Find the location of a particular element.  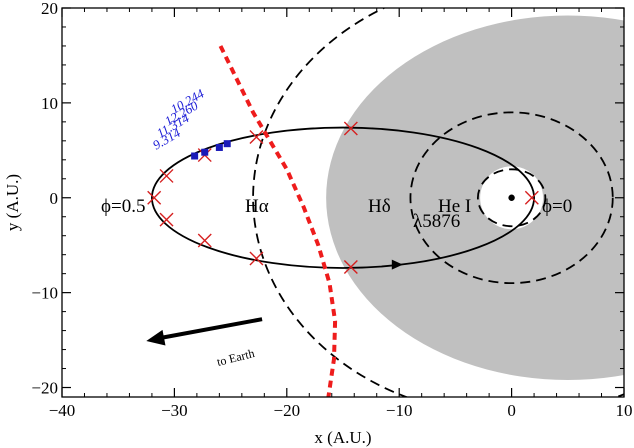

annotation-4: He I is located at coordinates (454, 206).